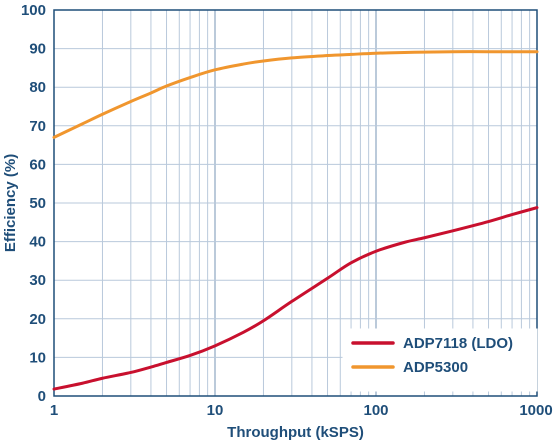 The height and width of the screenshot is (441, 554). Describe the element at coordinates (42, 396) in the screenshot. I see `y-tick-label: 0` at that location.